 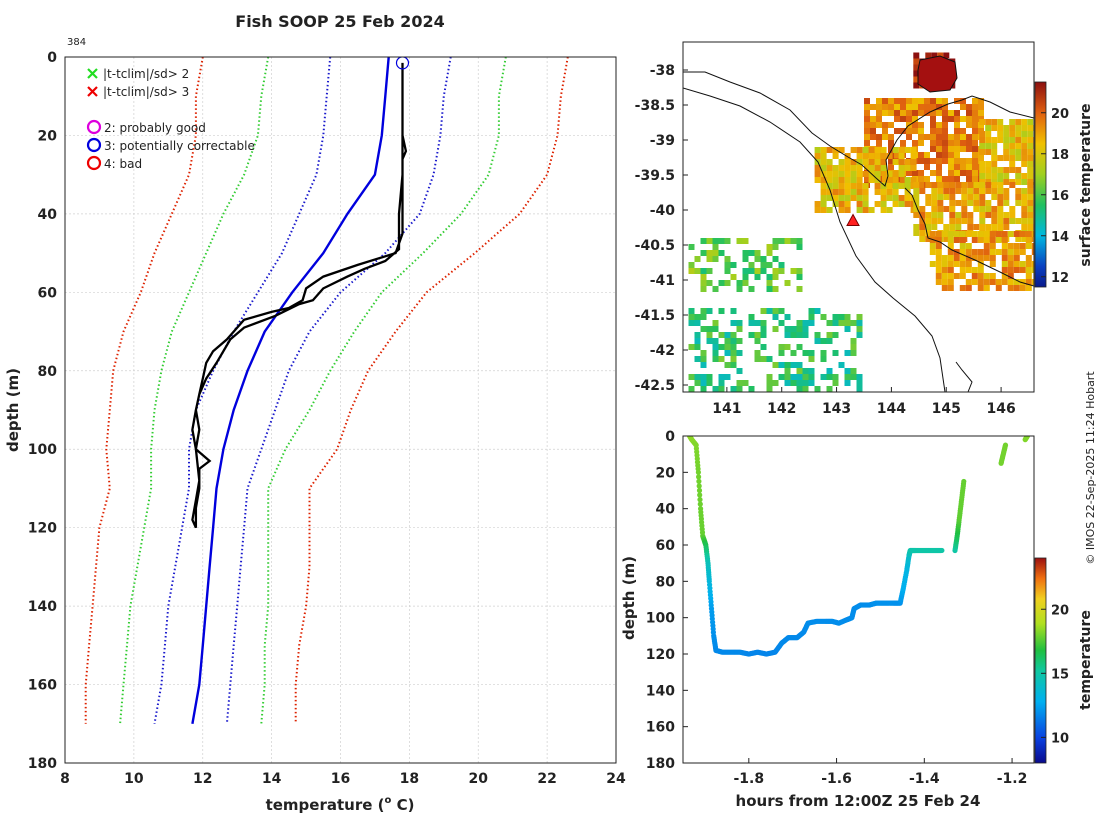 I want to click on map-xtick-label: 146, so click(x=1000, y=409).